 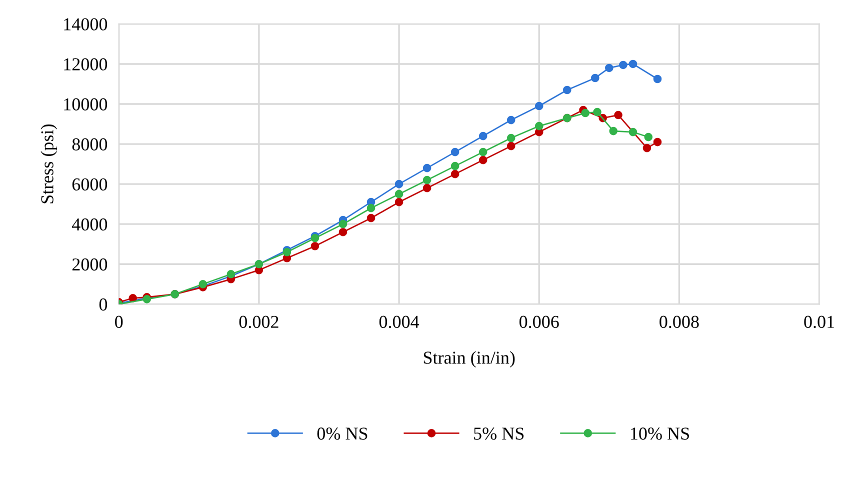 I want to click on y-tick-label: 10000, so click(x=86, y=104).